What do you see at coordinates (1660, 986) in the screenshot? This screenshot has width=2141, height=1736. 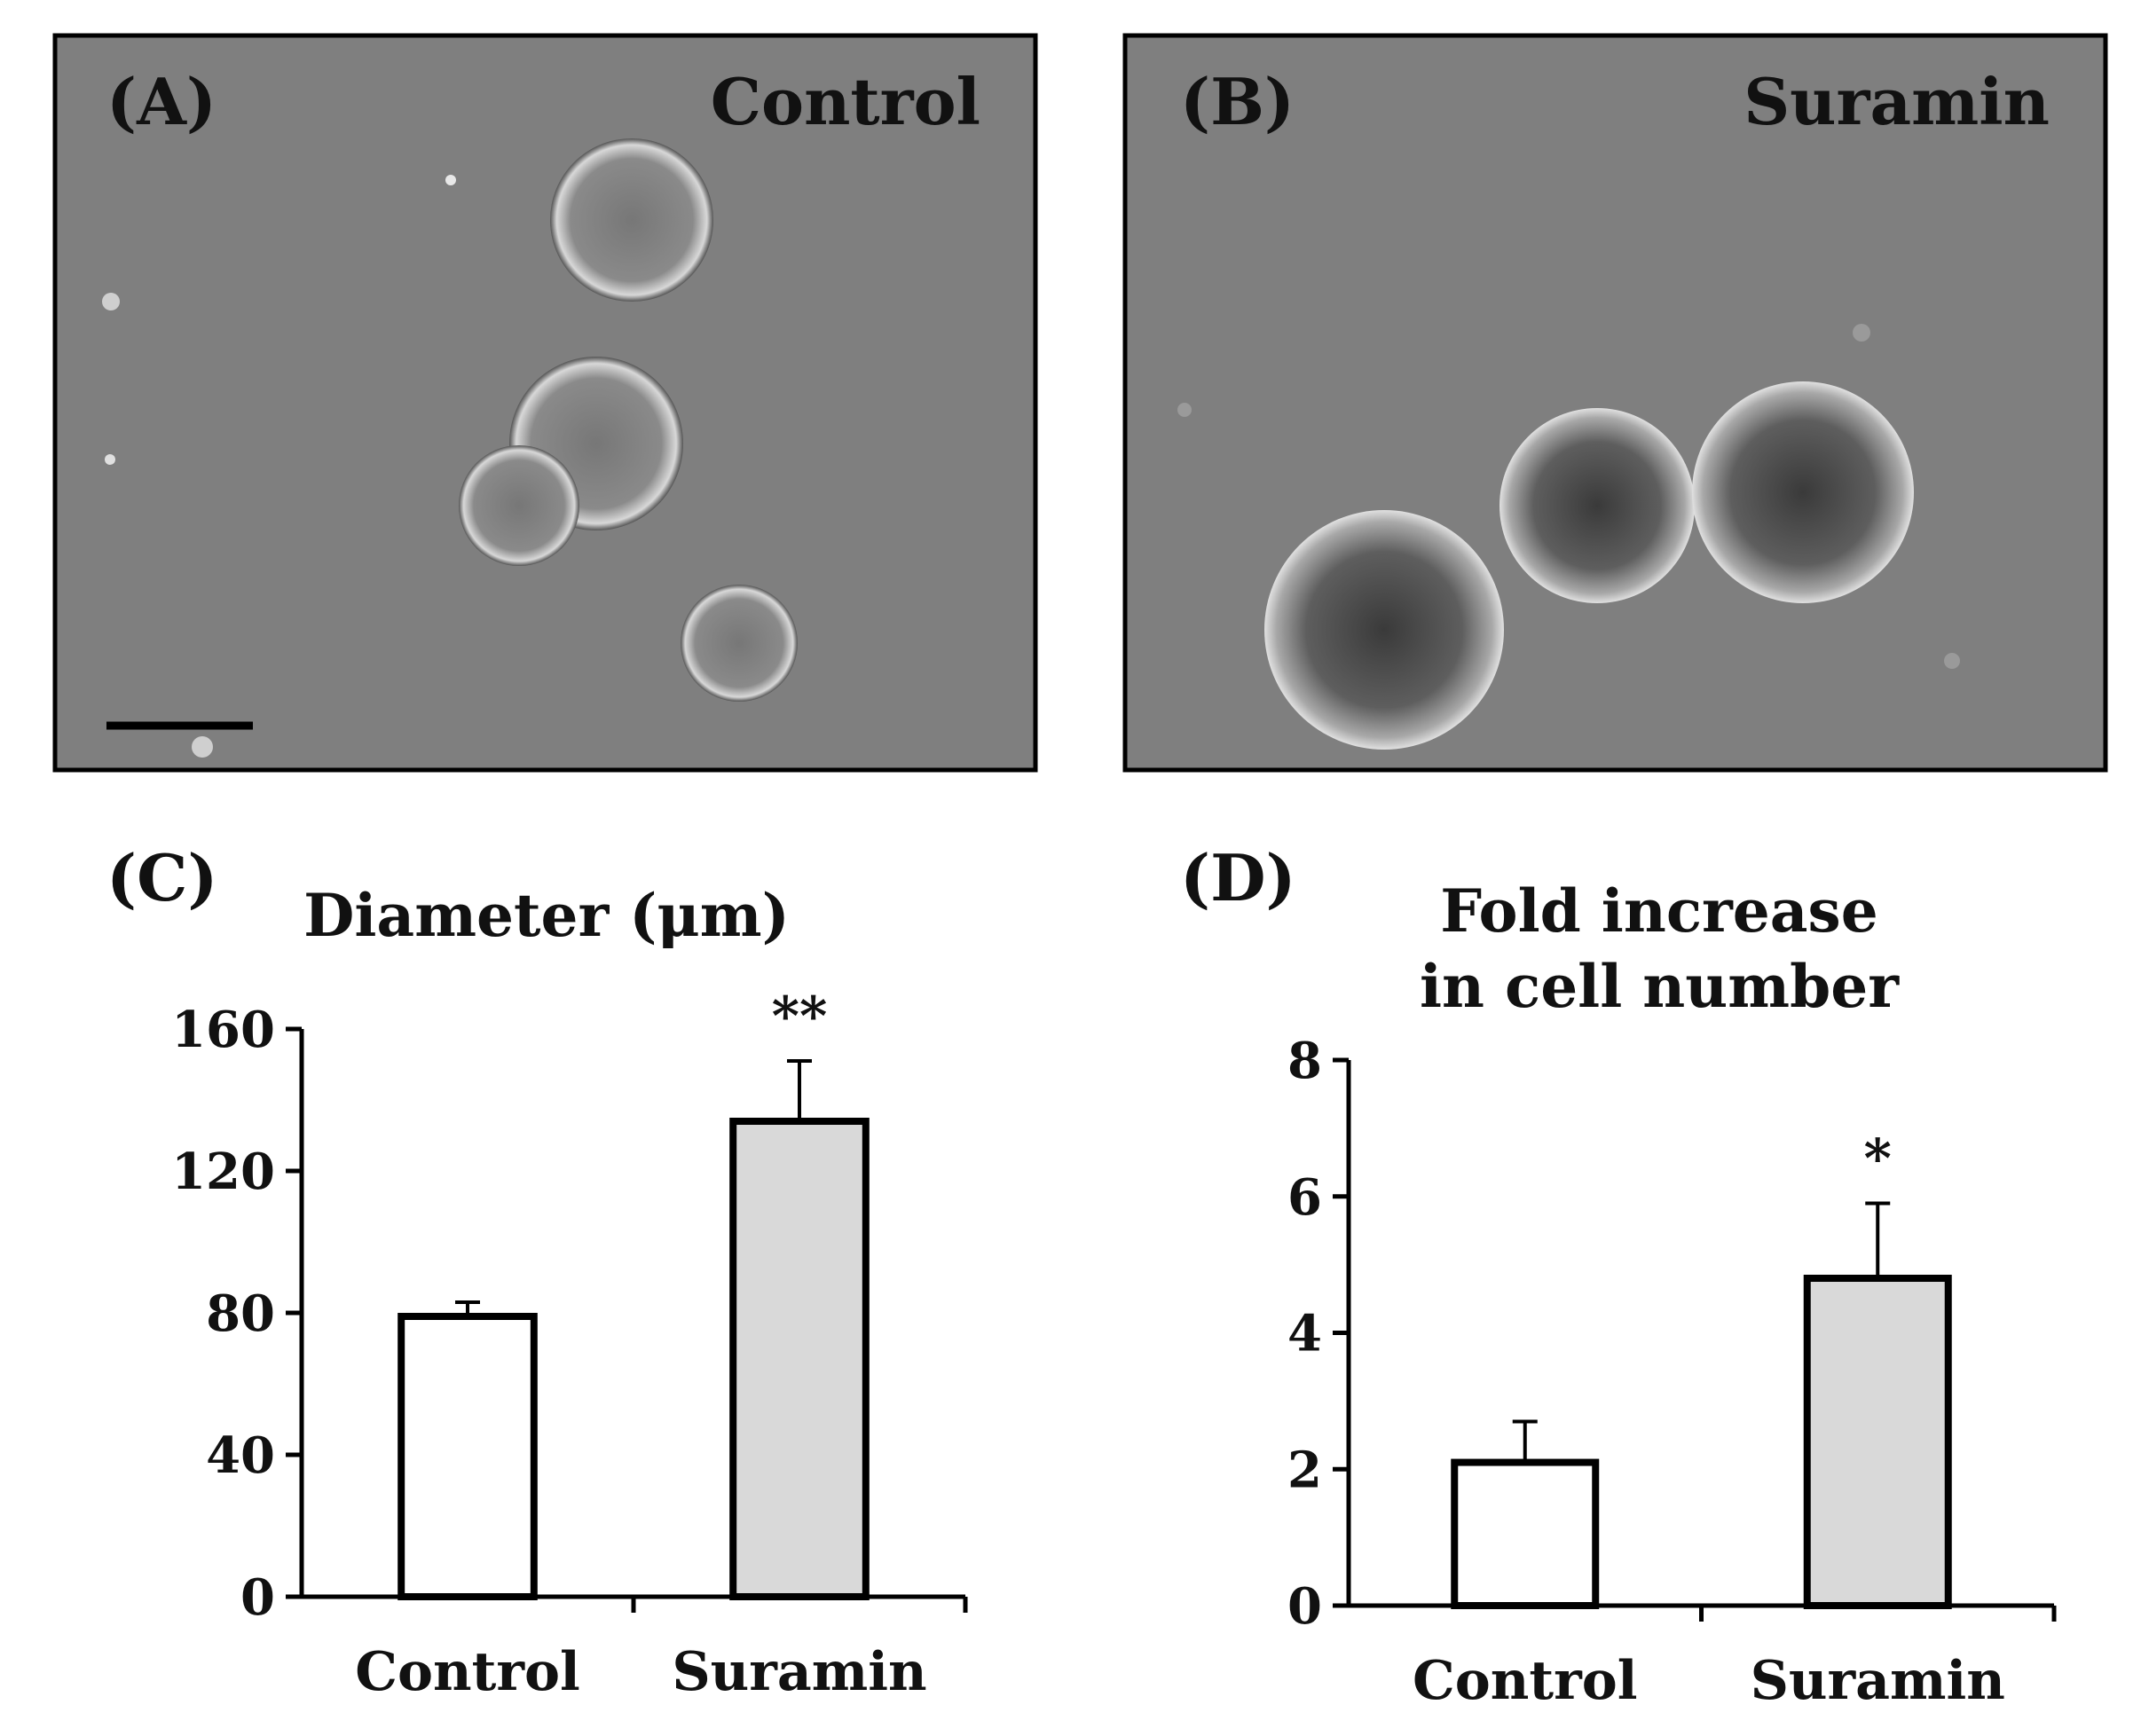 I see `chart-fold-title-line-2: in cell number` at bounding box center [1660, 986].